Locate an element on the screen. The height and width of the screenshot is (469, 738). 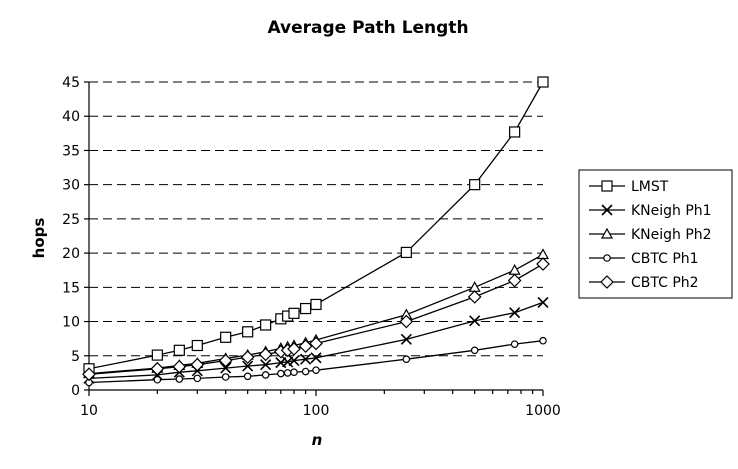
x-tick-label: 1000 is located at coordinates (543, 411).